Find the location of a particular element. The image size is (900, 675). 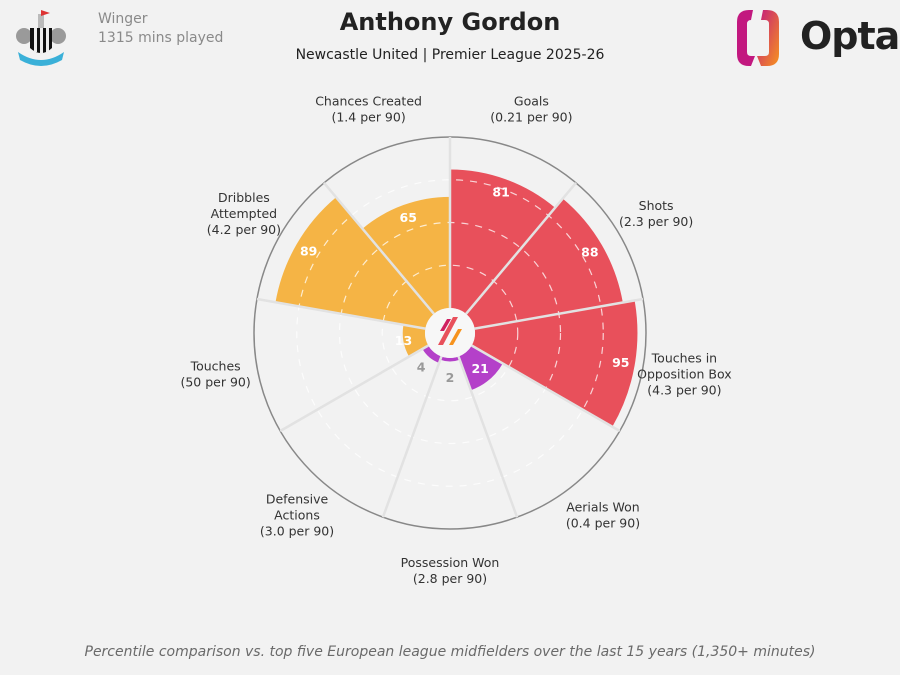

value-label-3: 21 is located at coordinates (479, 368).